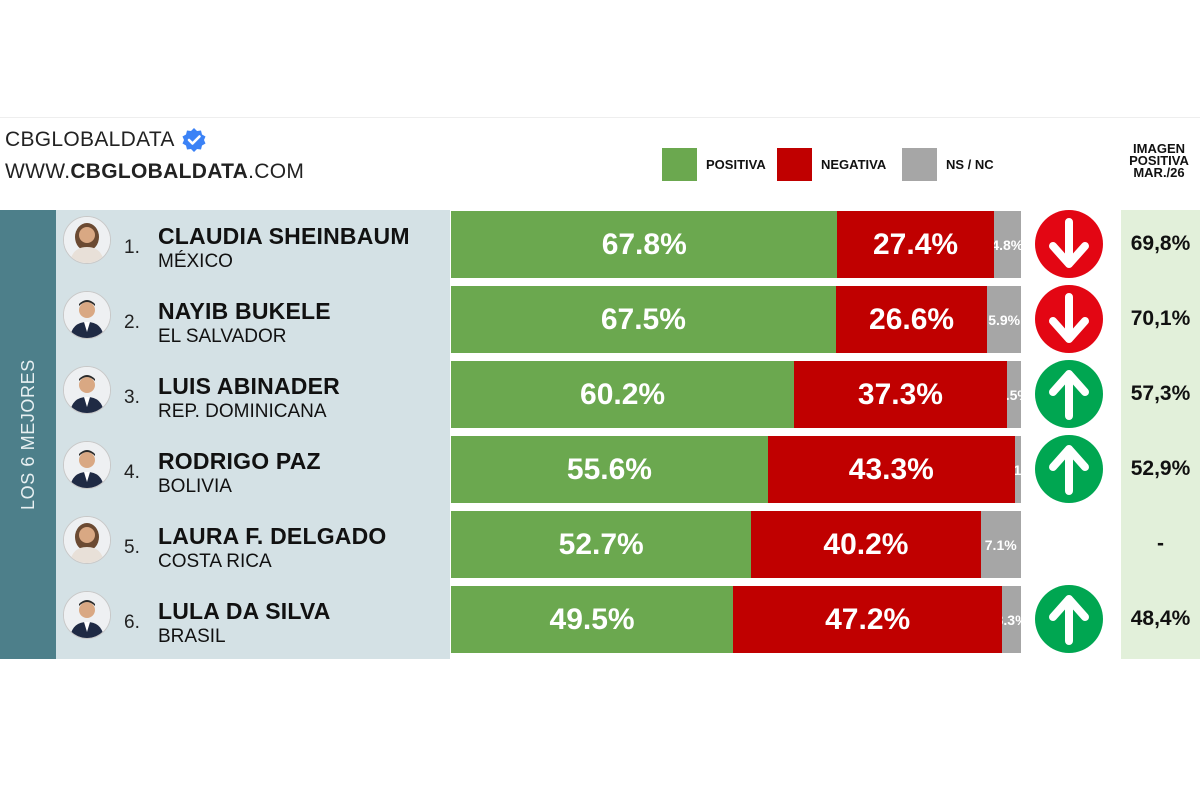  Describe the element at coordinates (919, 164) in the screenshot. I see `legend-nsnc-swatch` at that location.